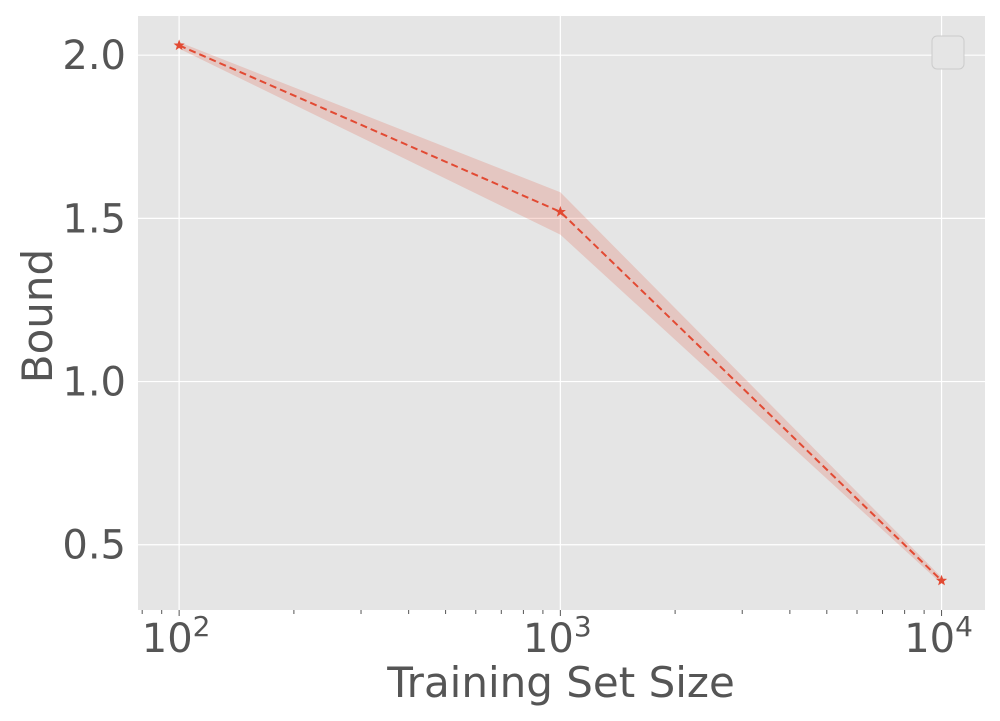 This screenshot has height=721, width=1000. Describe the element at coordinates (94, 383) in the screenshot. I see `y-tick-label: 1.0` at that location.